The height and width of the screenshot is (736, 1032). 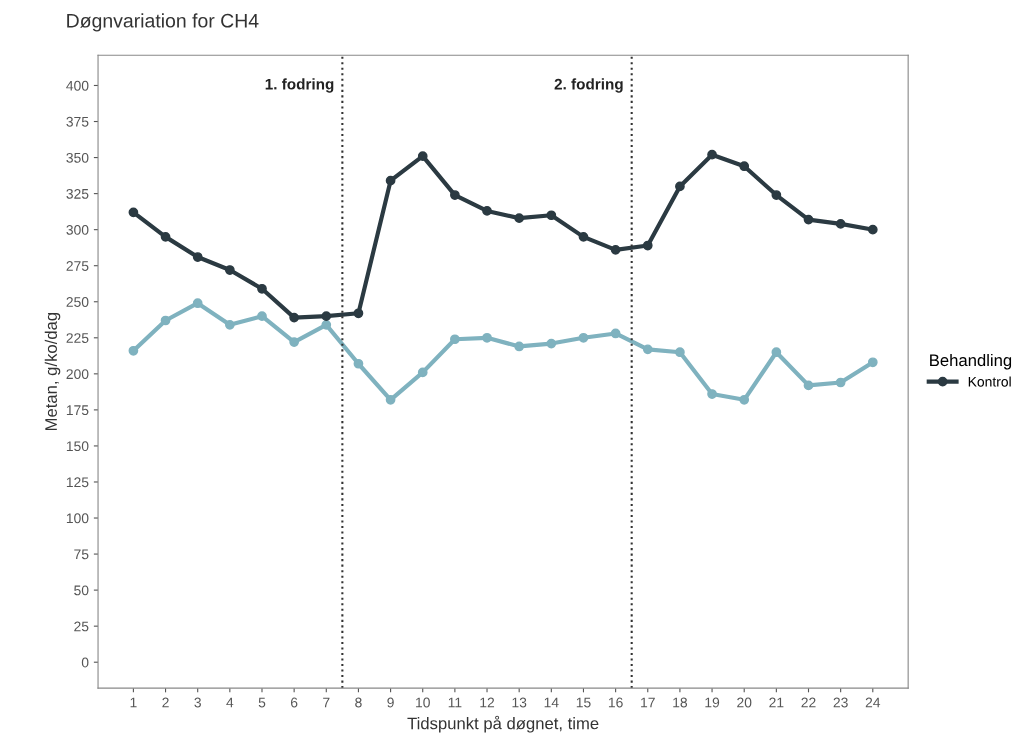 What do you see at coordinates (808, 702) in the screenshot?
I see `x-tick-label: 22` at bounding box center [808, 702].